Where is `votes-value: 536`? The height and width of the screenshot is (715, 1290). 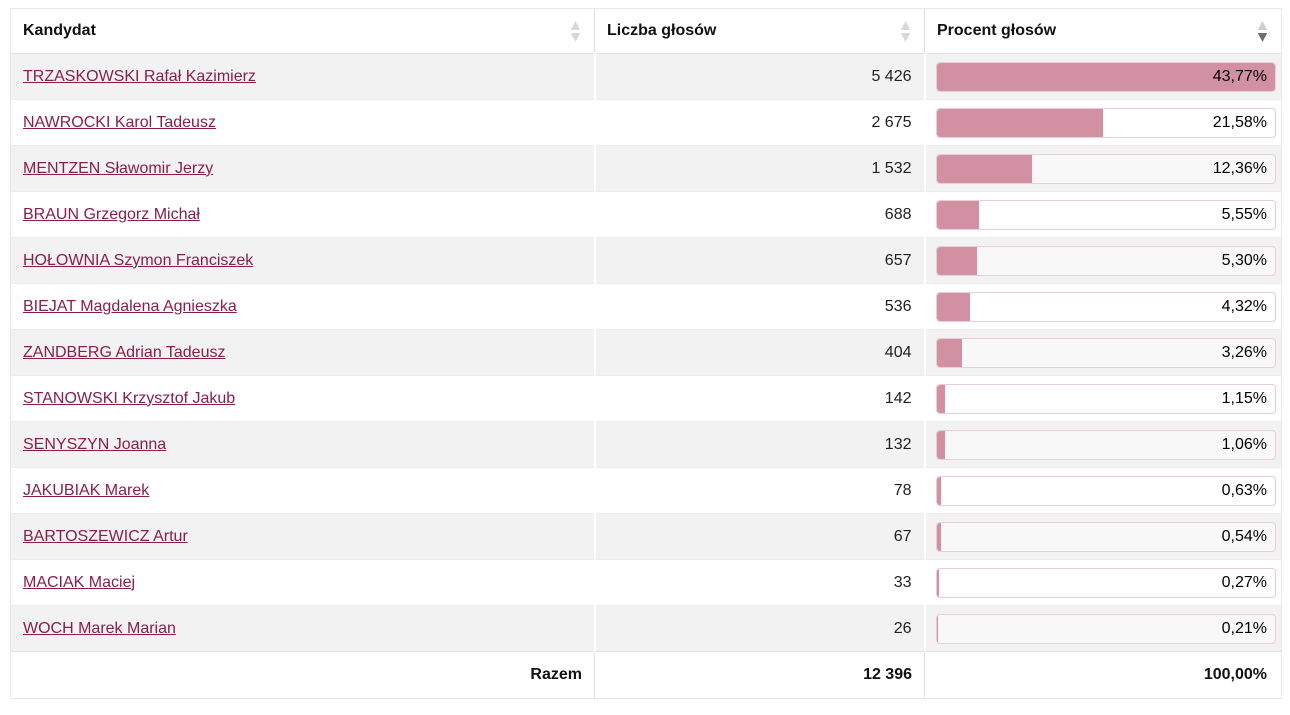 votes-value: 536 is located at coordinates (759, 306).